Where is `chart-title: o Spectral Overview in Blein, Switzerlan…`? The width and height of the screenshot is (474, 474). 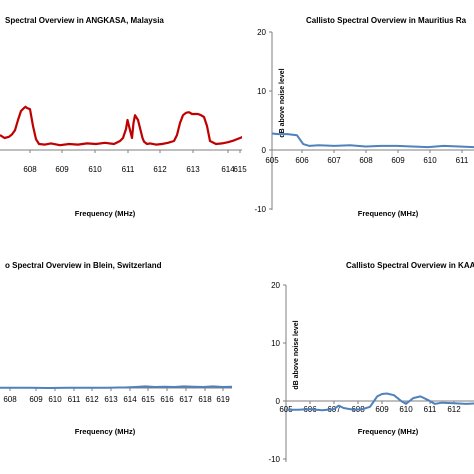
chart-title: o Spectral Overview in Blein, Switzerlan… is located at coordinates (83, 265).